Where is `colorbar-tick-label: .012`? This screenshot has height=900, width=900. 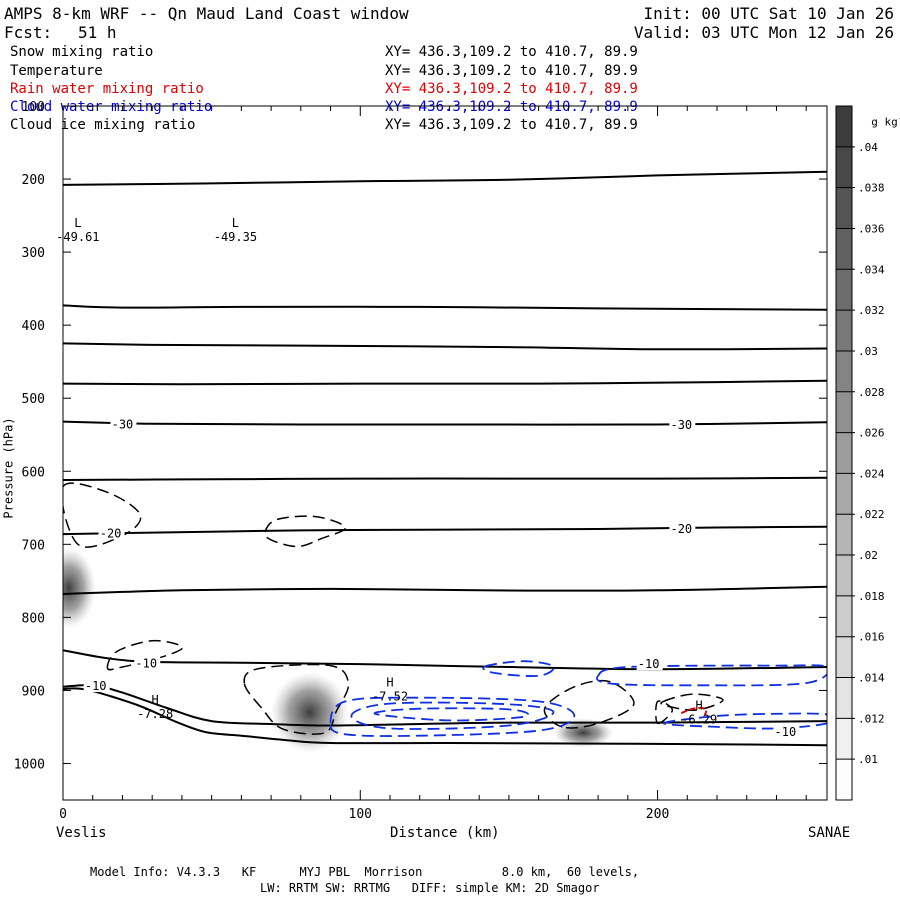
colorbar-tick-label: .012 is located at coordinates (871, 718).